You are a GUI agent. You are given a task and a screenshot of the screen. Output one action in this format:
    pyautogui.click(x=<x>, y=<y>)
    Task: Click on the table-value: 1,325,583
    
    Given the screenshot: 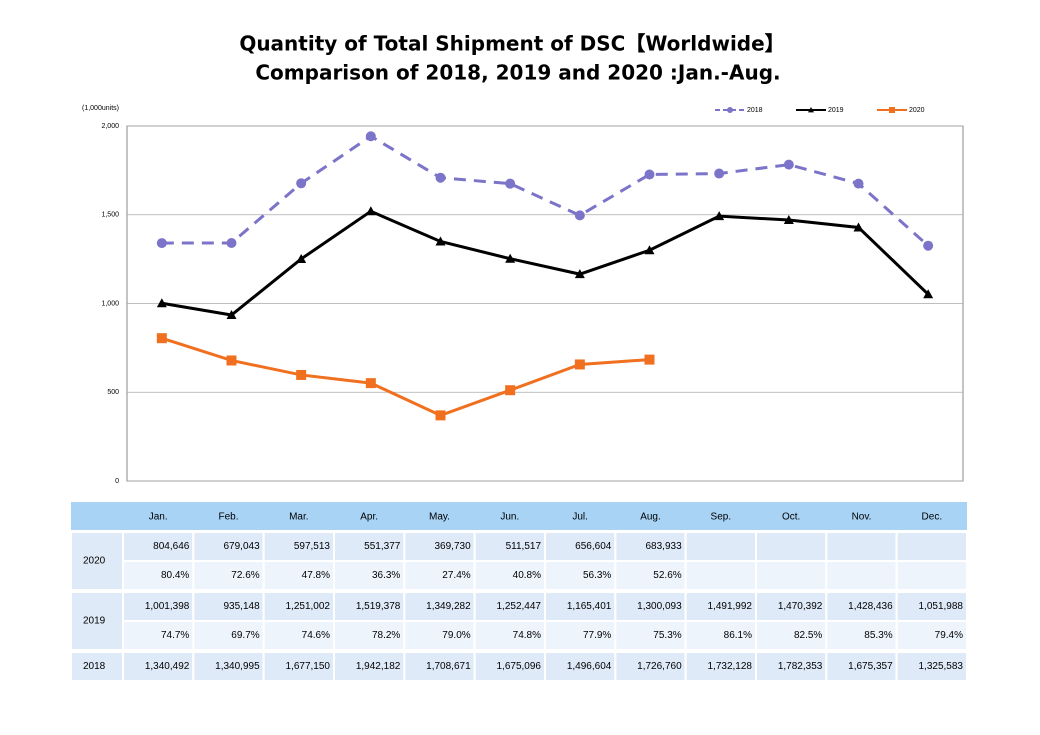 What is the action you would take?
    pyautogui.click(x=941, y=666)
    